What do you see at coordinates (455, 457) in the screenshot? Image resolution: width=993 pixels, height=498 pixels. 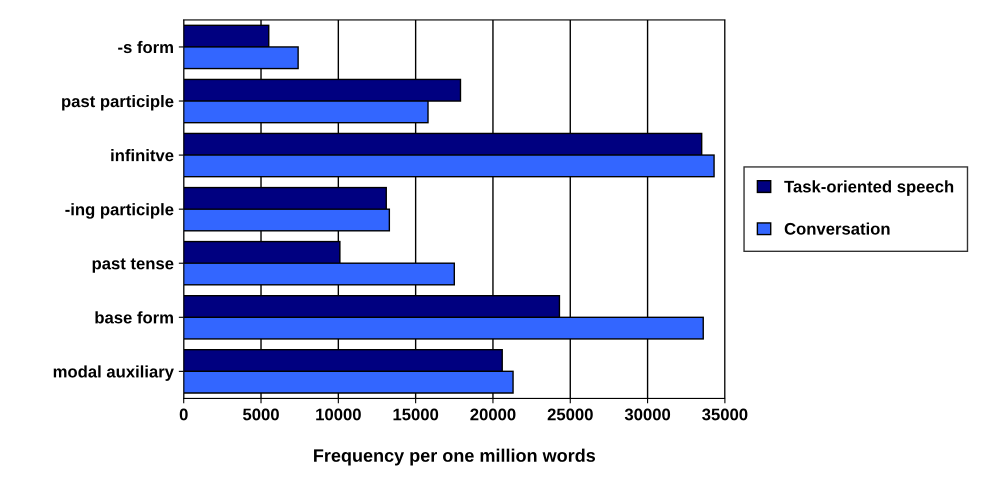 I see `x-axis-title: Frequency per one million words` at bounding box center [455, 457].